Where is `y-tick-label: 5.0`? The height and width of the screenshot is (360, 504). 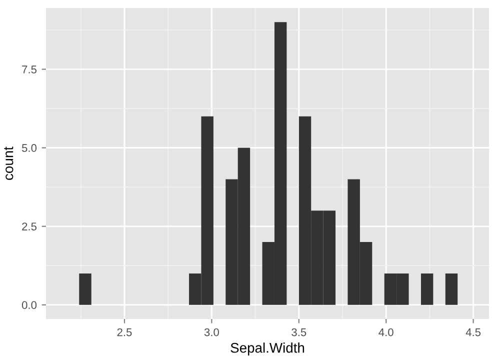
y-tick-label: 5.0 is located at coordinates (29, 148).